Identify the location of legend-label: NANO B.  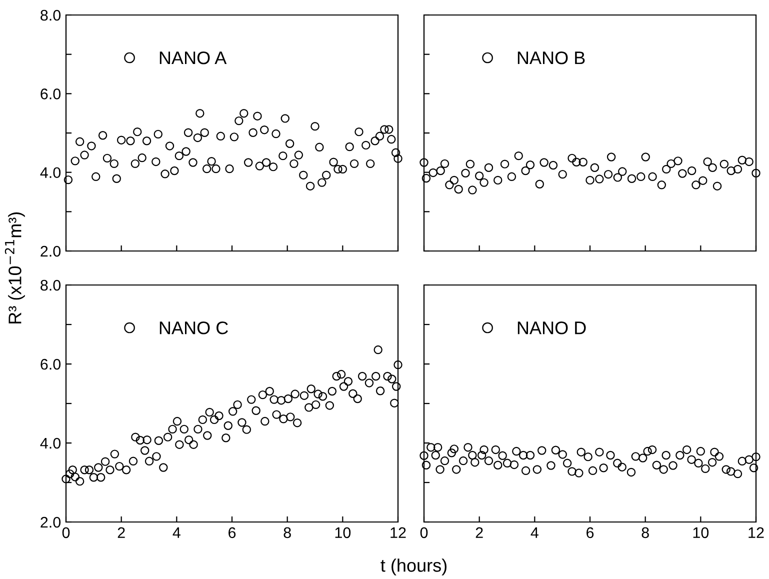
(551, 57).